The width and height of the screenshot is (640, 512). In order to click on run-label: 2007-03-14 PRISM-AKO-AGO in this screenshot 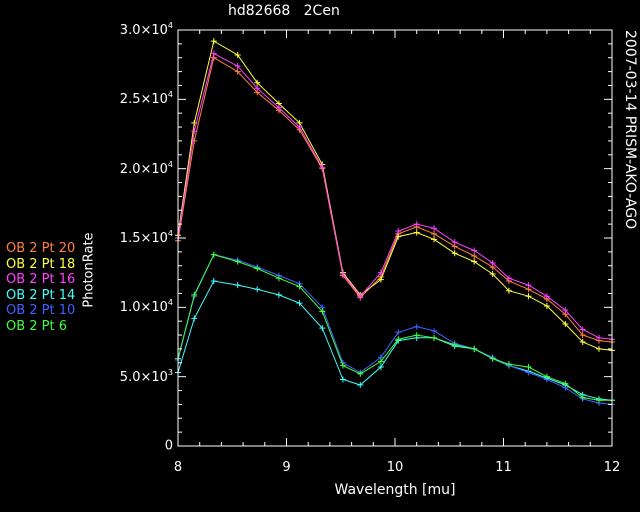, I will do `click(630, 130)`.